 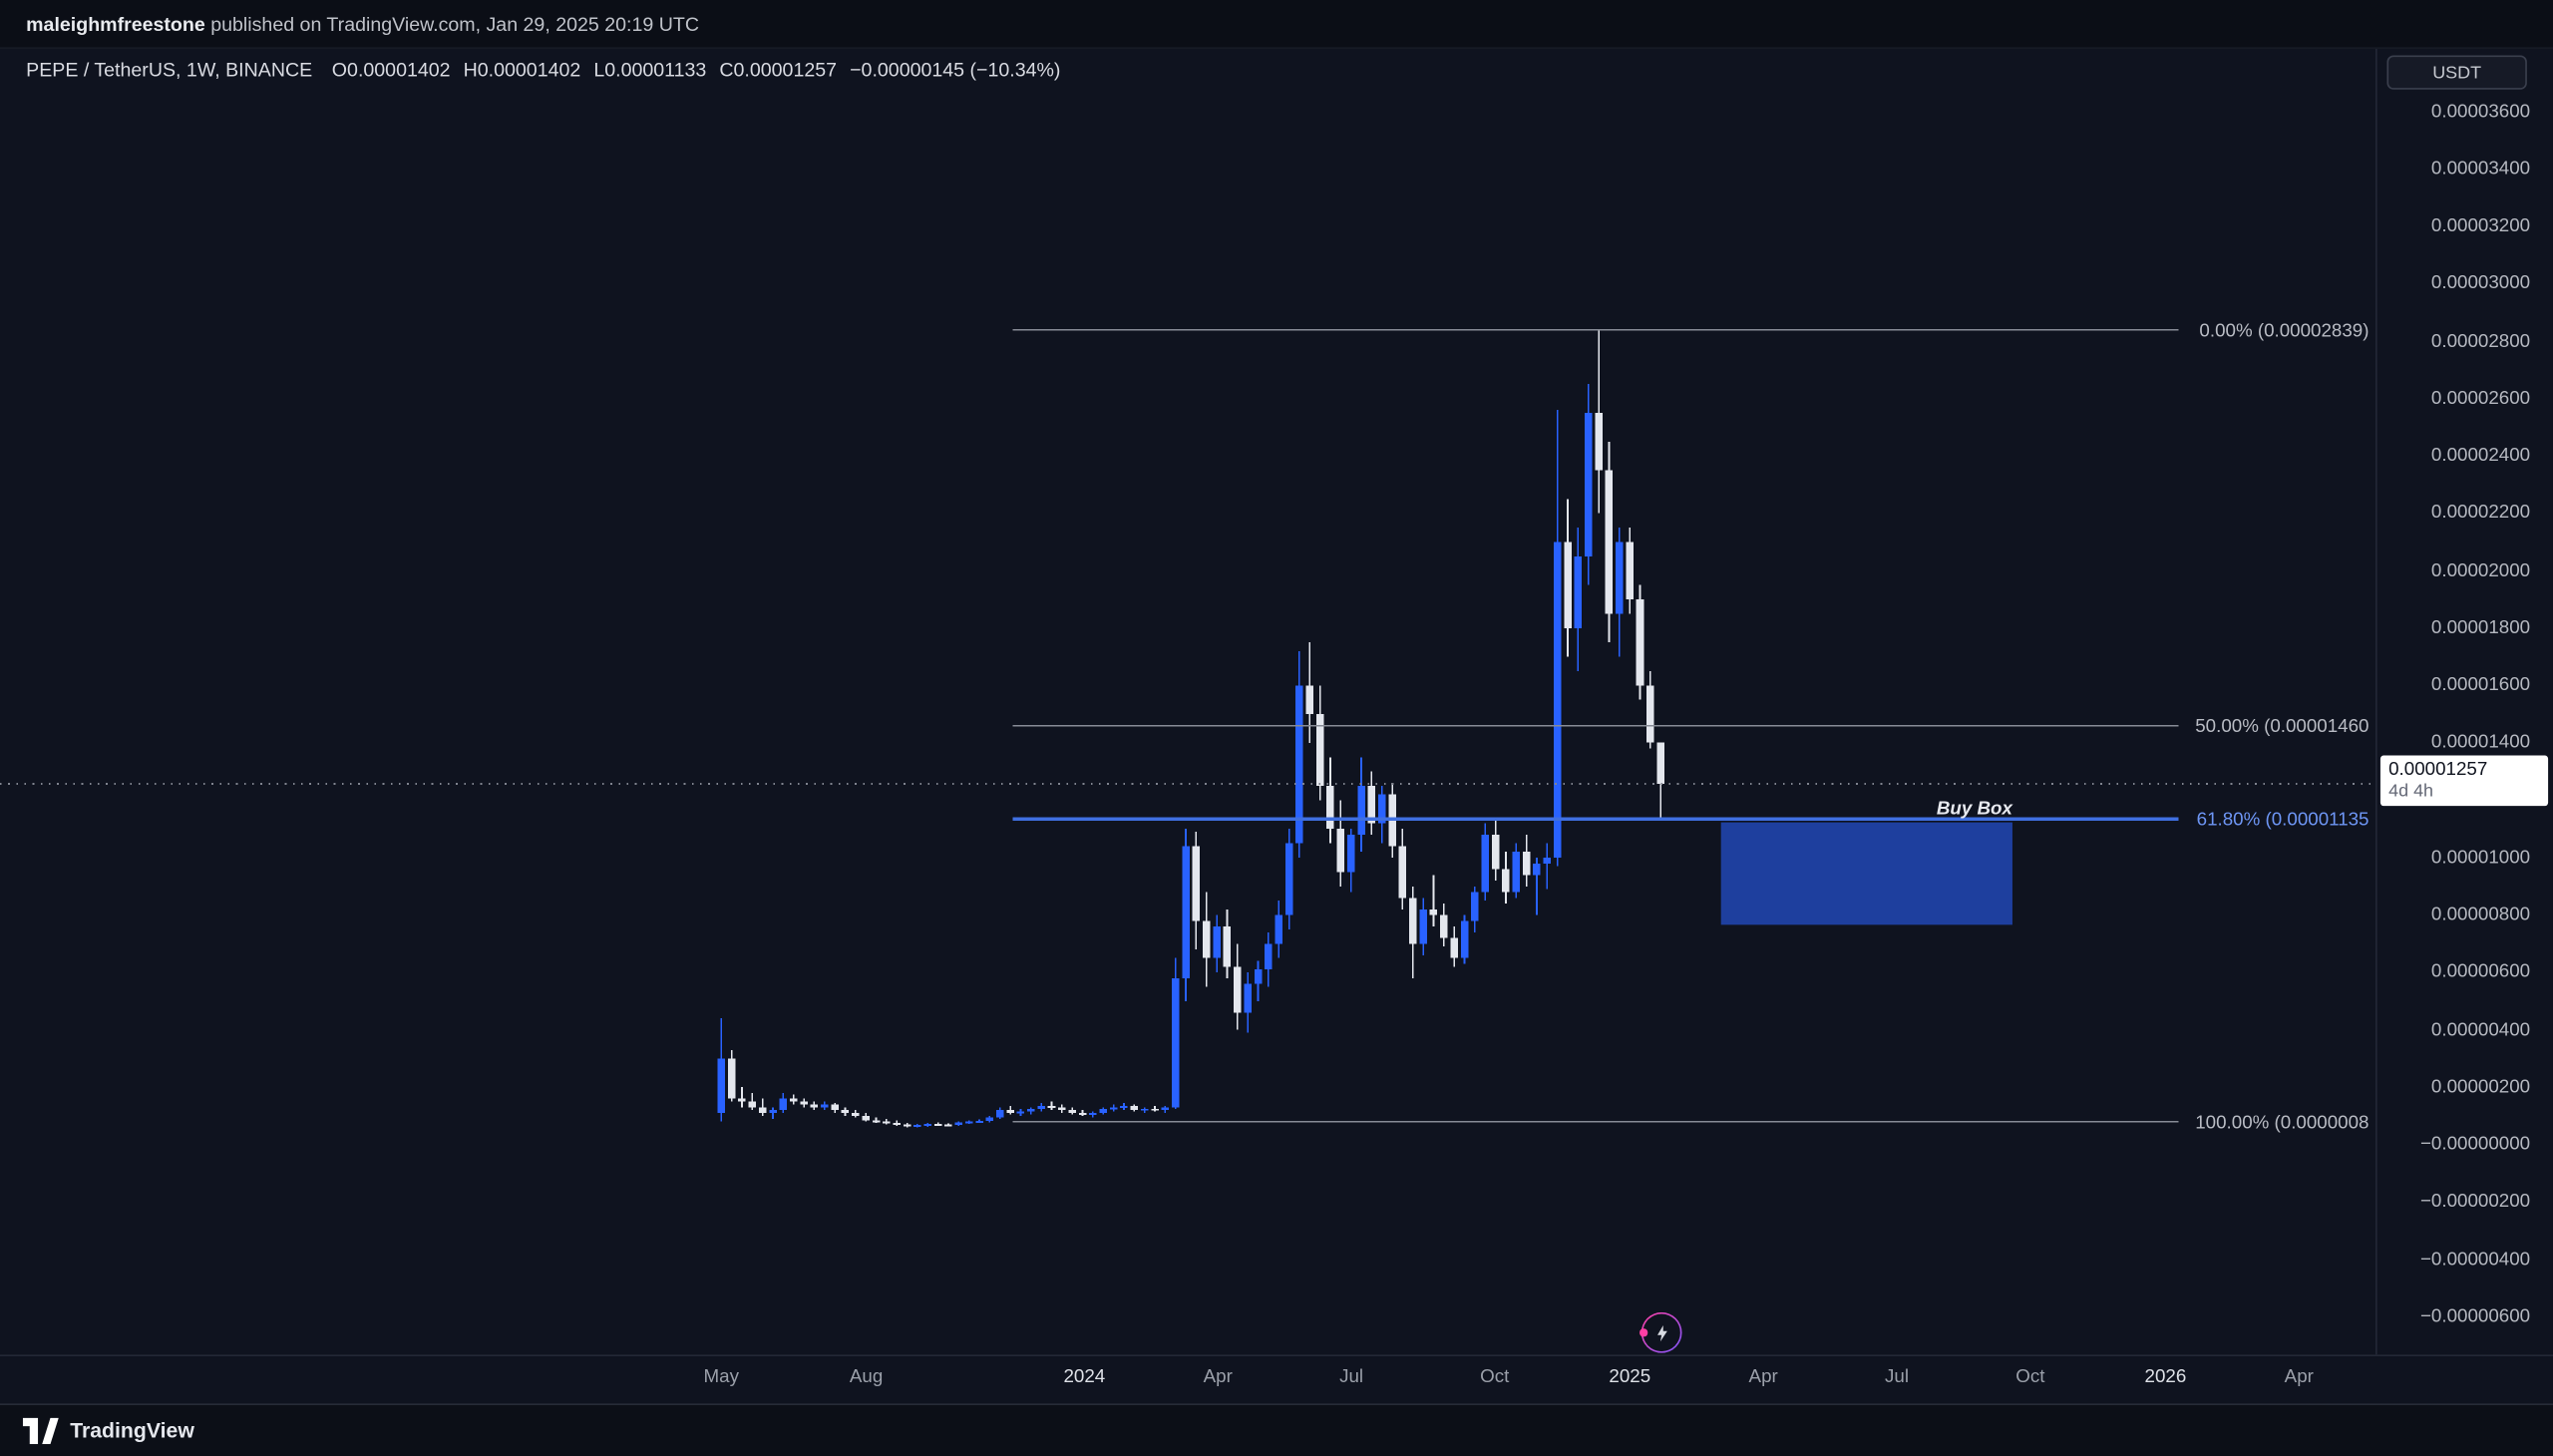 I want to click on price-axis-label: 0.00002000, so click(x=2481, y=570).